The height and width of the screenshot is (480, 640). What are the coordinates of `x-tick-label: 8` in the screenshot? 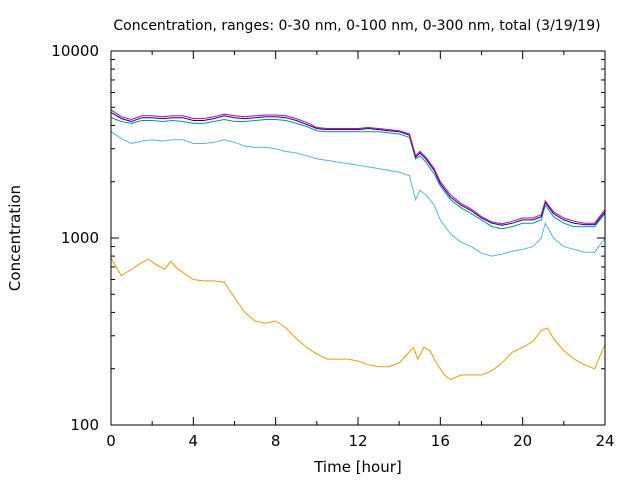 It's located at (276, 441).